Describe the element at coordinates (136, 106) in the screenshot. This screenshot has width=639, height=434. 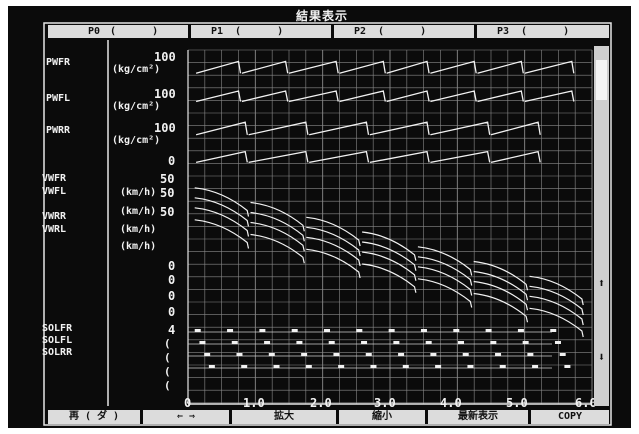
I see `scale-unit-pwfl: (kg/cm²)` at that location.